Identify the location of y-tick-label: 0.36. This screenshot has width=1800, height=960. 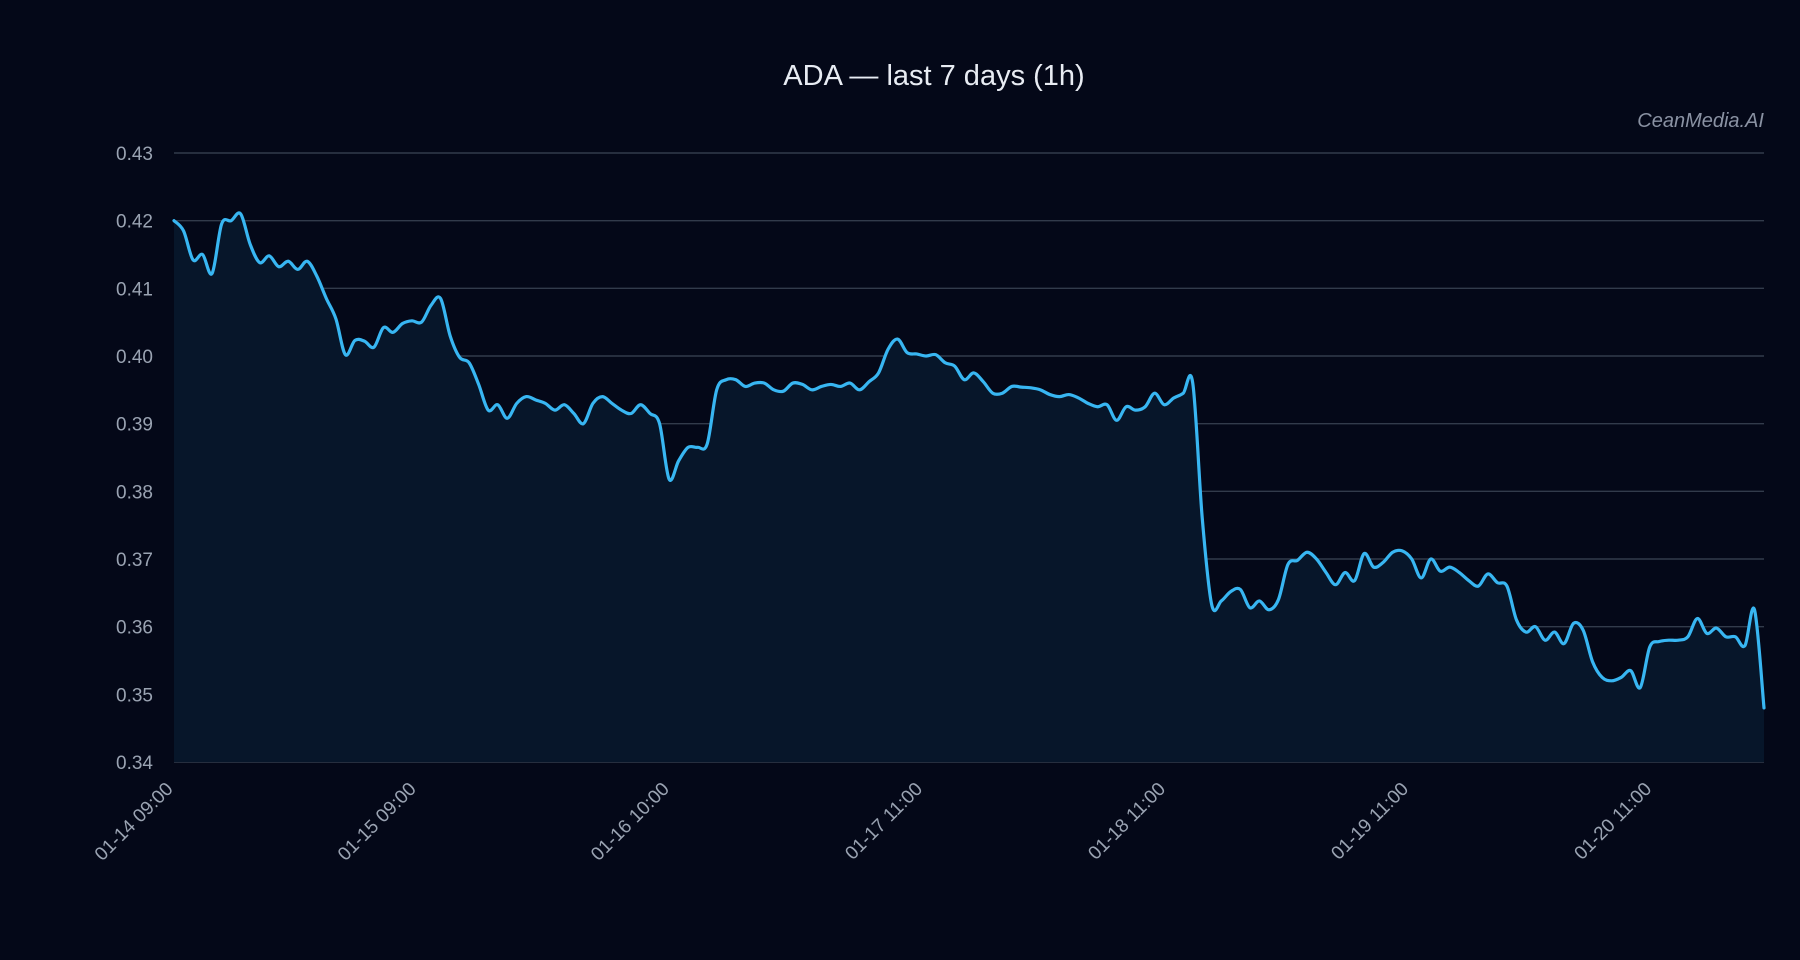
(134, 628).